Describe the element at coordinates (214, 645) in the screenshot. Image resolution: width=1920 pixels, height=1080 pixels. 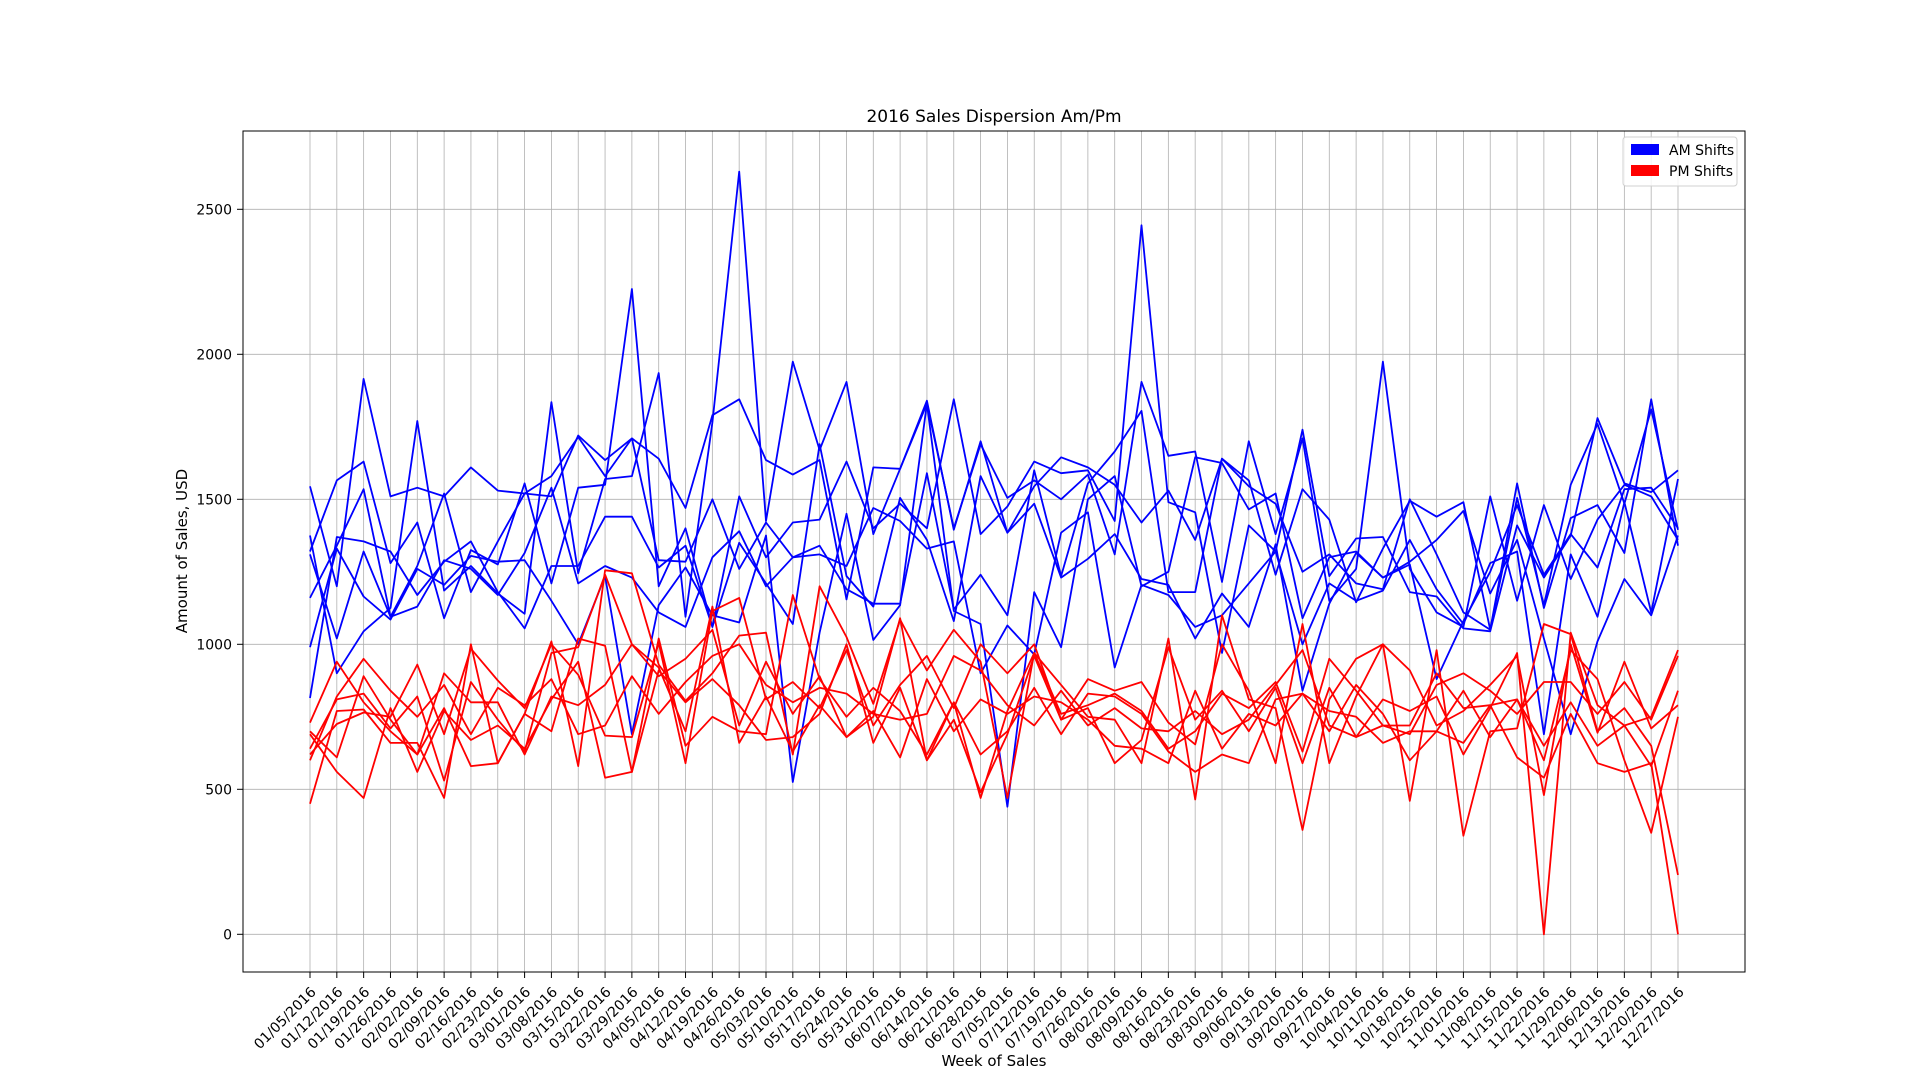
I see `y-tick-label: 1000` at that location.